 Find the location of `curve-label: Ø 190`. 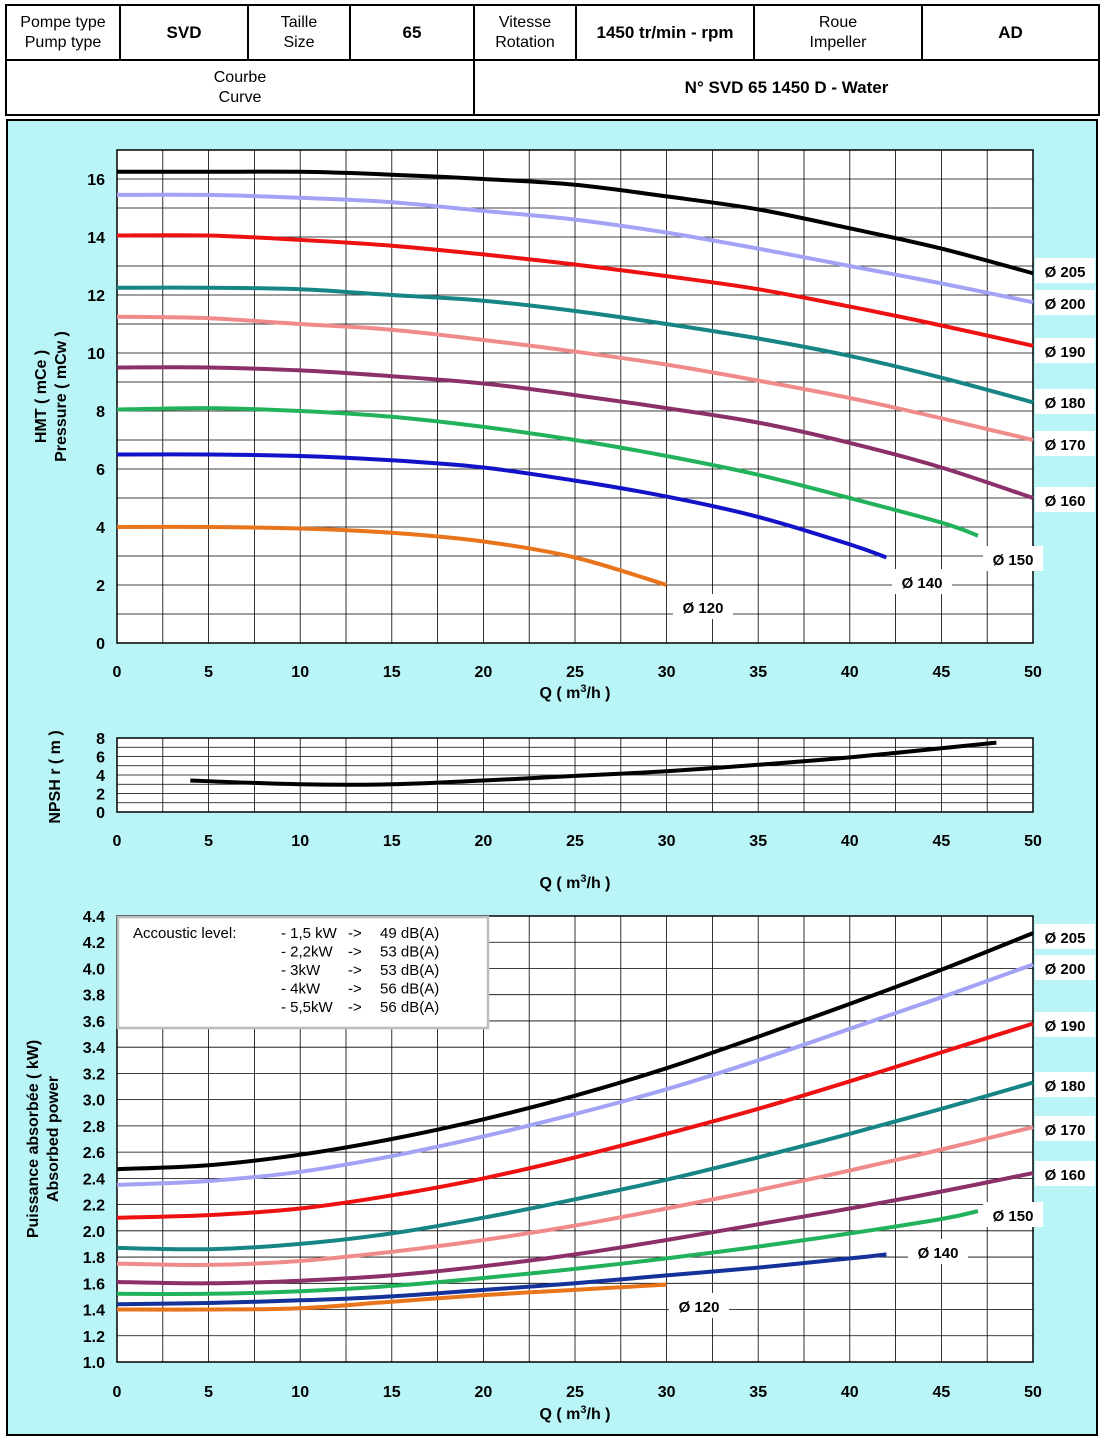

curve-label: Ø 190 is located at coordinates (1065, 1024).